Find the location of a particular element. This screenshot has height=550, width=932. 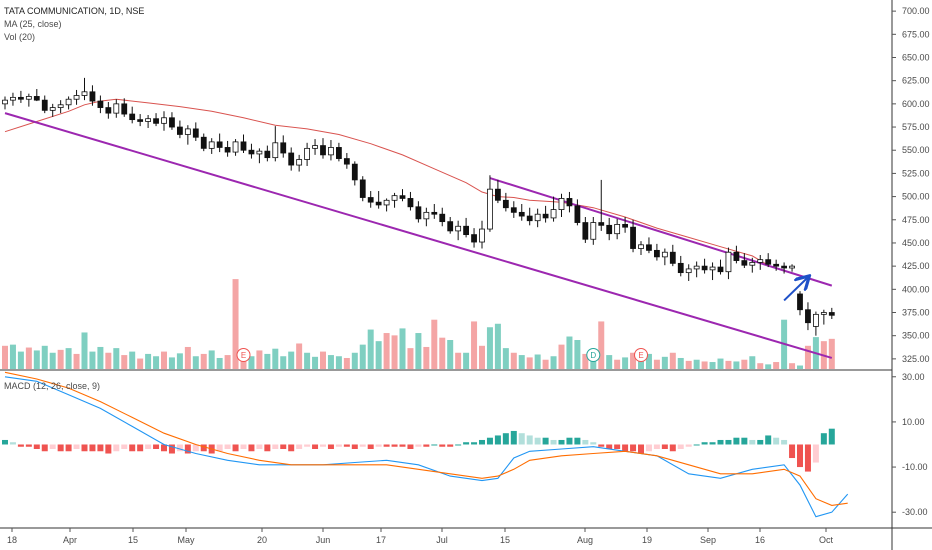

time-tick-label: 17 is located at coordinates (381, 540).